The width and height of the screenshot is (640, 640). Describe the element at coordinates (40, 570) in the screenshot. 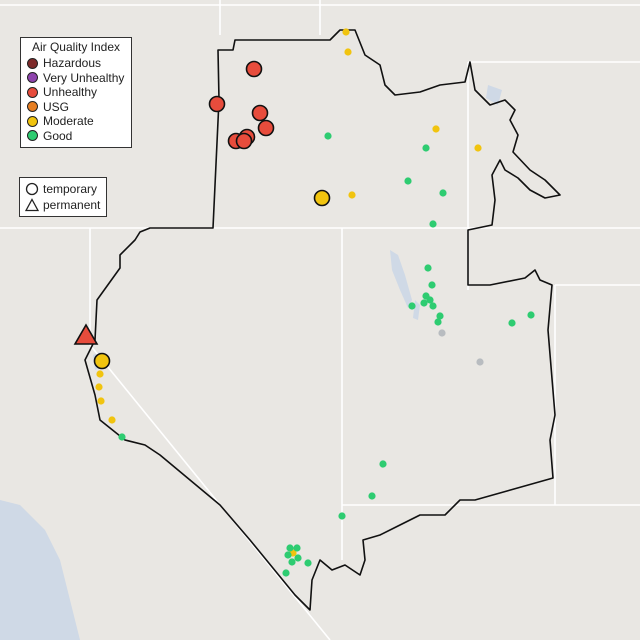

I see `ocean-area` at that location.